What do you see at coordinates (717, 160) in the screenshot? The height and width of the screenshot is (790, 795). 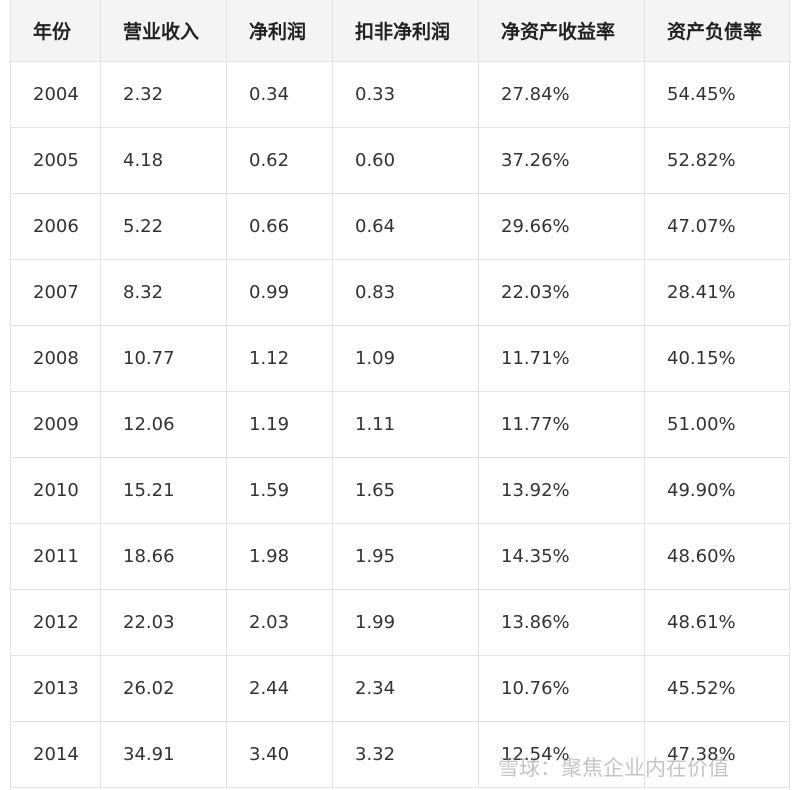 I see `table-cell: 52.82%` at bounding box center [717, 160].